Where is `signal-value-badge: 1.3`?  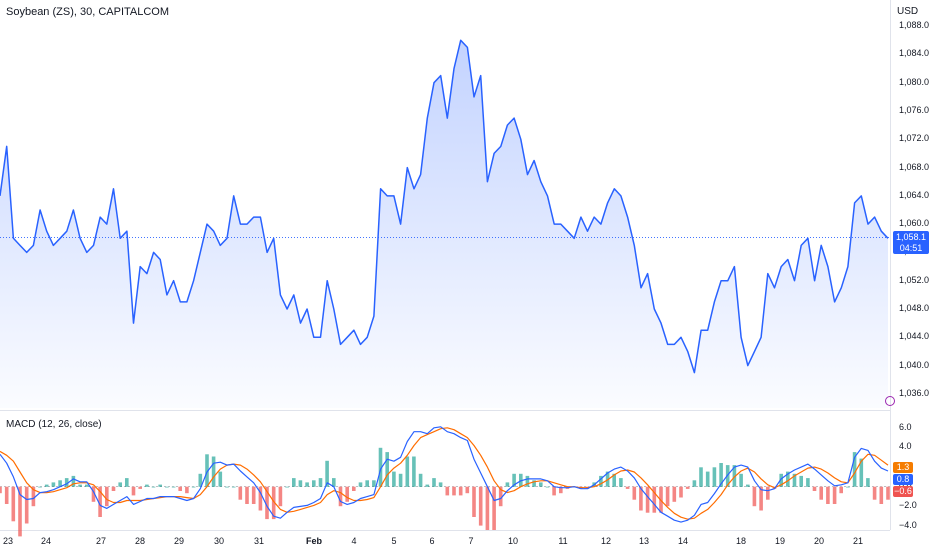
signal-value-badge: 1.3 is located at coordinates (903, 467).